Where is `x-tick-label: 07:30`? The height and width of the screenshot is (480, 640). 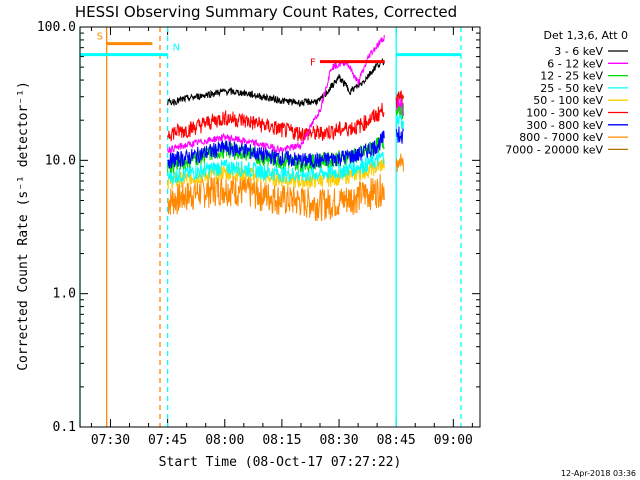 x-tick-label: 07:30 is located at coordinates (110, 440).